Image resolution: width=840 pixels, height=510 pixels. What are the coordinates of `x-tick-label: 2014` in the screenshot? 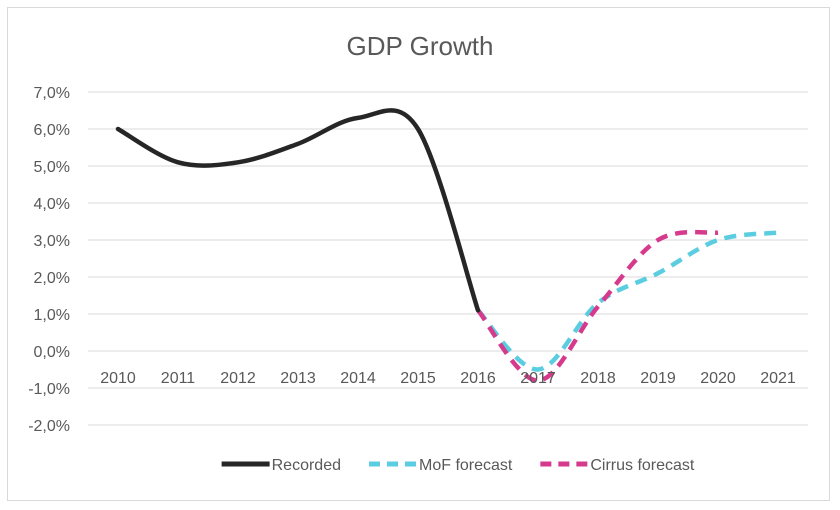 It's located at (358, 378).